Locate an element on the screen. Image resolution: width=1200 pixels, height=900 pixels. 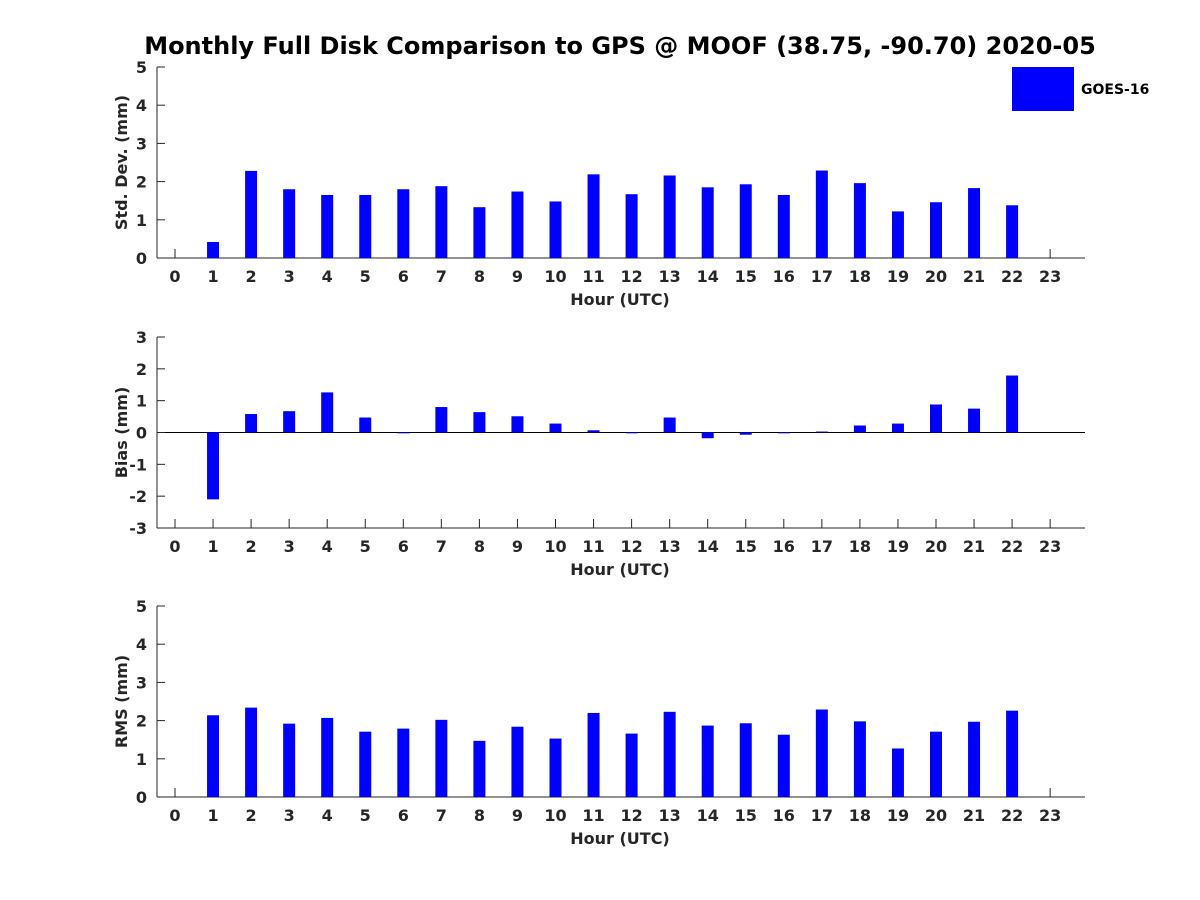
std-dev-x-tick-label: 11 is located at coordinates (593, 276).